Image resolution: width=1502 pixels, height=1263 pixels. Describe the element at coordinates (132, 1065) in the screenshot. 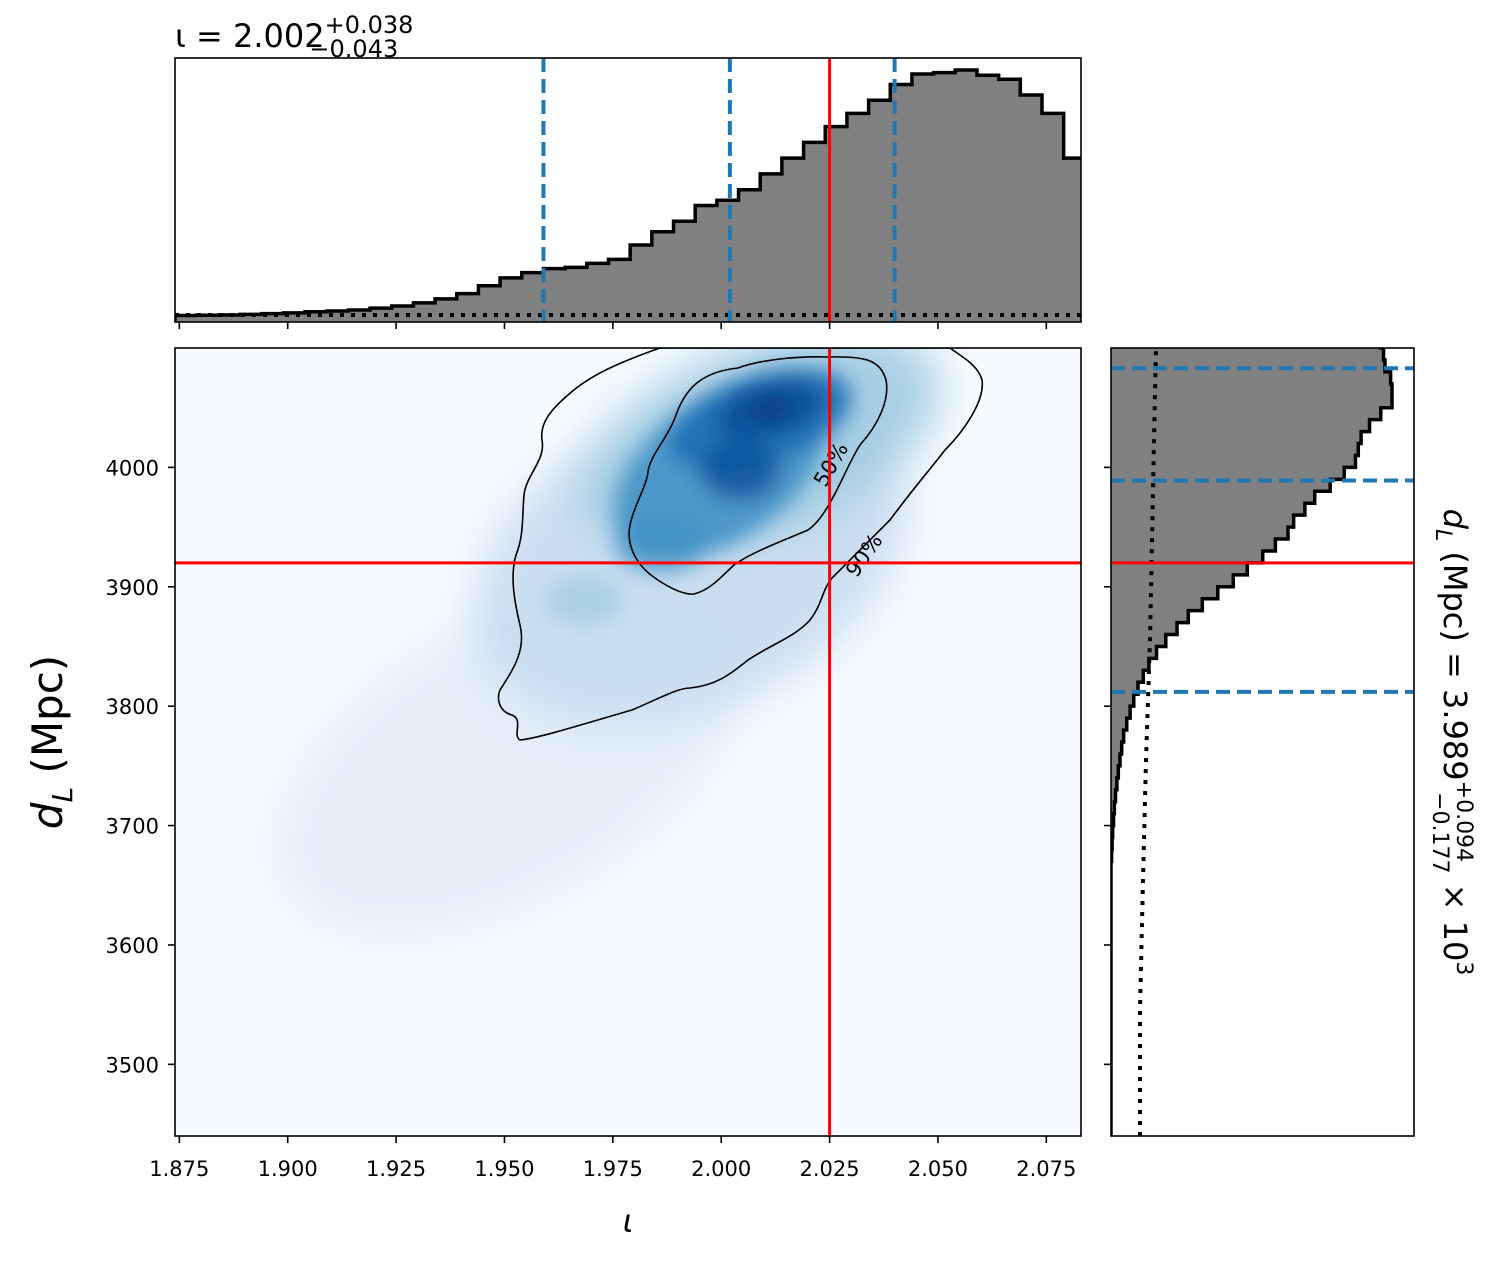

I see `y-tick-label: 3500` at that location.